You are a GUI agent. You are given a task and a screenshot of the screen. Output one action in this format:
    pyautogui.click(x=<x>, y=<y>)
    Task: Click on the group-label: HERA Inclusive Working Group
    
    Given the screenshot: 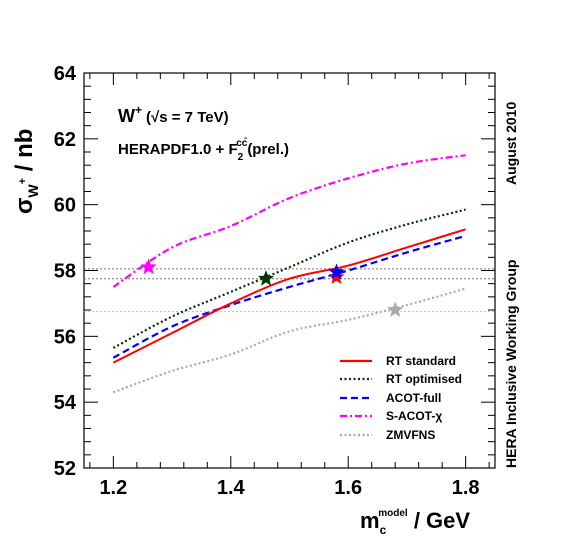 What is the action you would take?
    pyautogui.click(x=511, y=364)
    